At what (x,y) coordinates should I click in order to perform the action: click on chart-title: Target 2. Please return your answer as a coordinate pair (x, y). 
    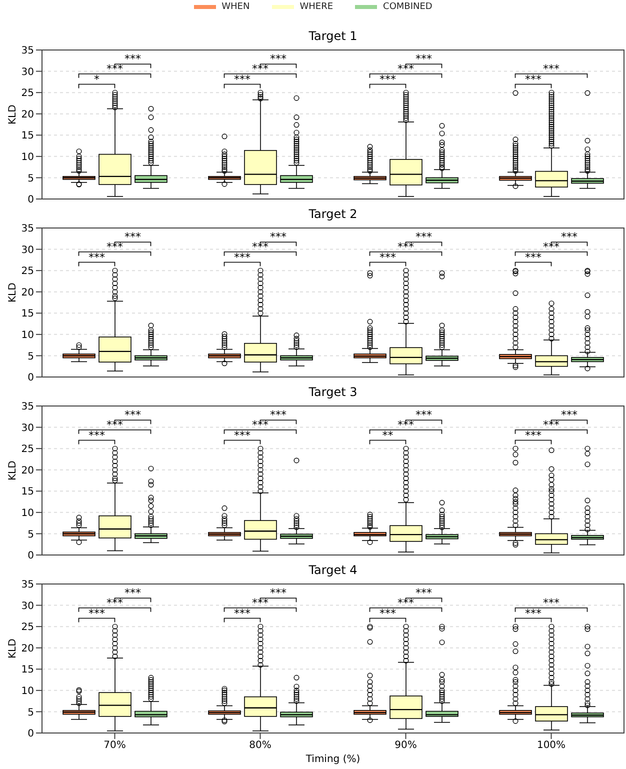
    Looking at the image, I should click on (333, 214).